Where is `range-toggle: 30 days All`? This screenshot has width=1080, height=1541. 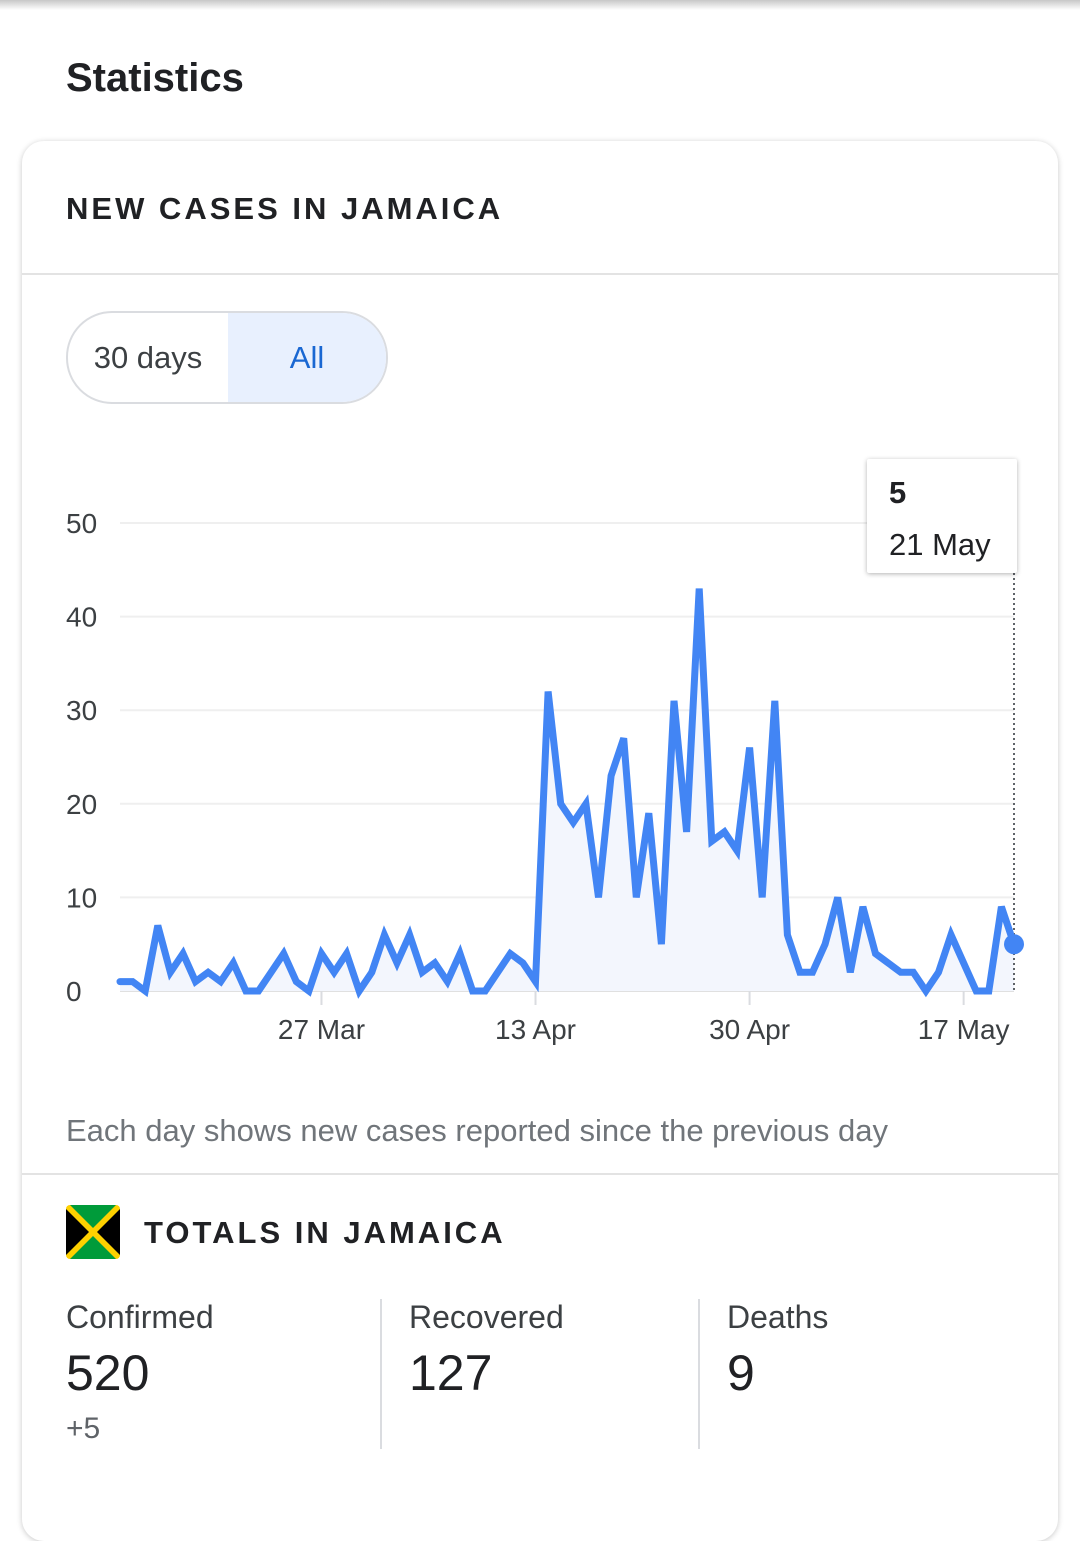 range-toggle: 30 days All is located at coordinates (227, 357).